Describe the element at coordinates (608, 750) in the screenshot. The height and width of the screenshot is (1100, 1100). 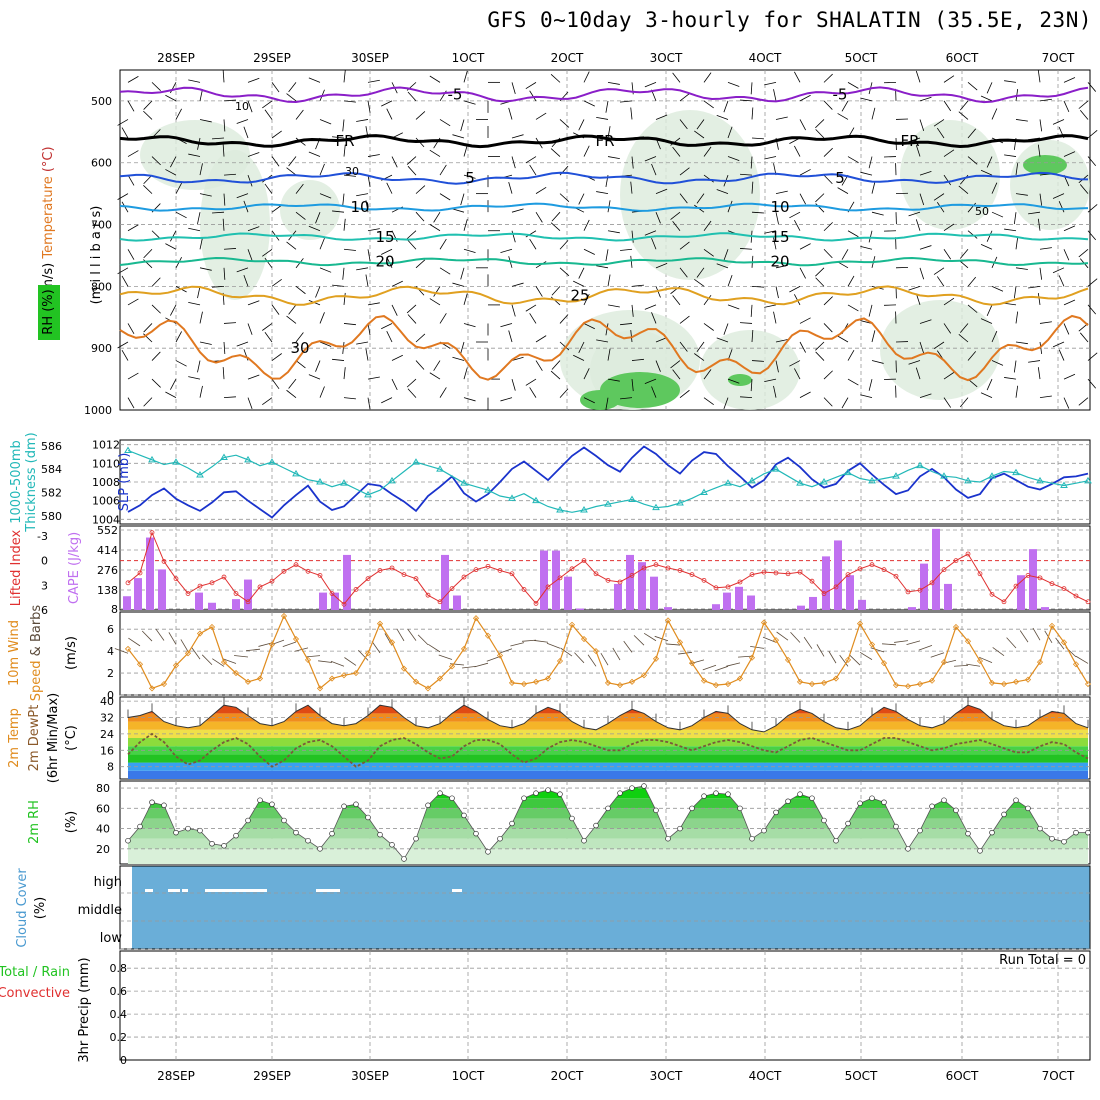
I see `dewpoint-line` at that location.